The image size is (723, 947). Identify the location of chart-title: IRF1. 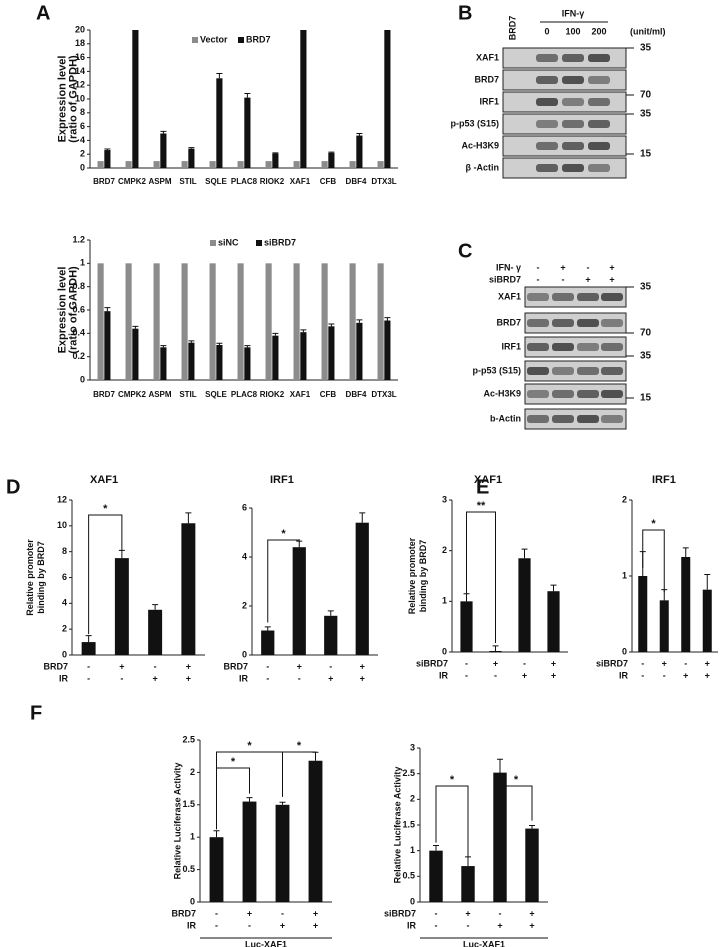
(282, 480).